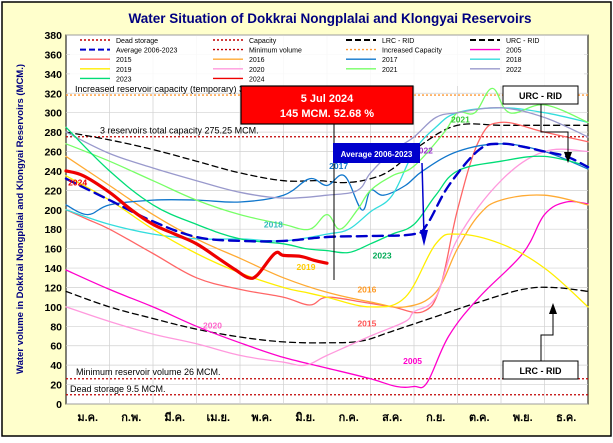 This screenshot has width=613, height=443. What do you see at coordinates (523, 418) in the screenshot?
I see `x-tick-label: พ.ย.` at bounding box center [523, 418].